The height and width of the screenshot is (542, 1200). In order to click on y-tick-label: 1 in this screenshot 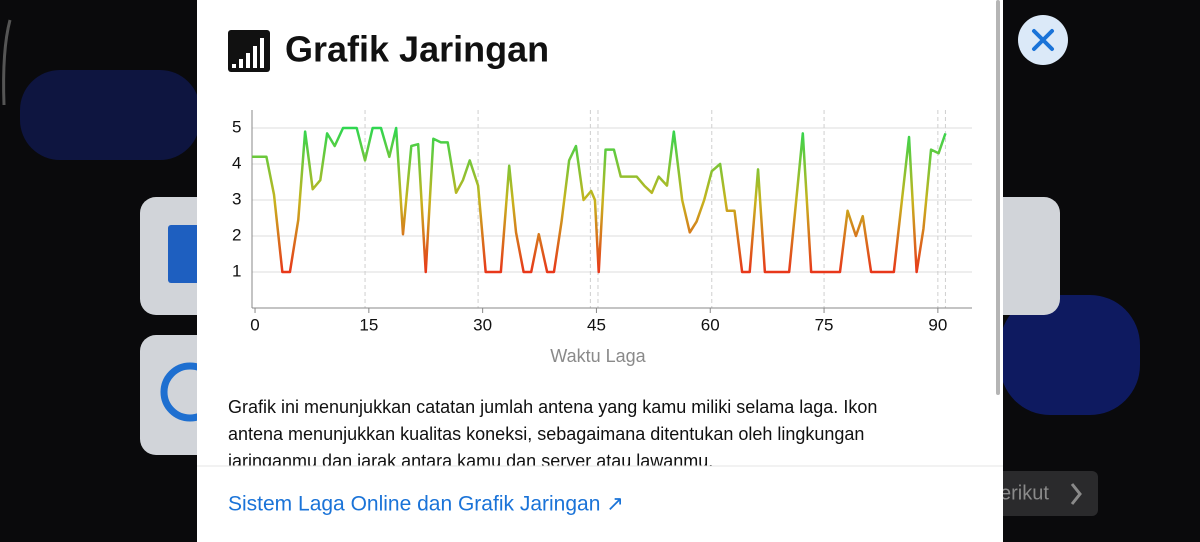, I will do `click(236, 270)`.